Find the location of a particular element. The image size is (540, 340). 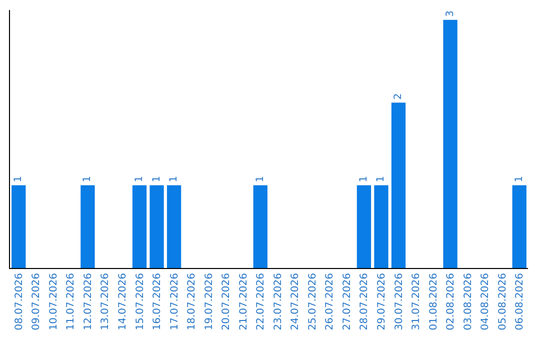

x-tick-label: 10.07.2026 is located at coordinates (54, 301).